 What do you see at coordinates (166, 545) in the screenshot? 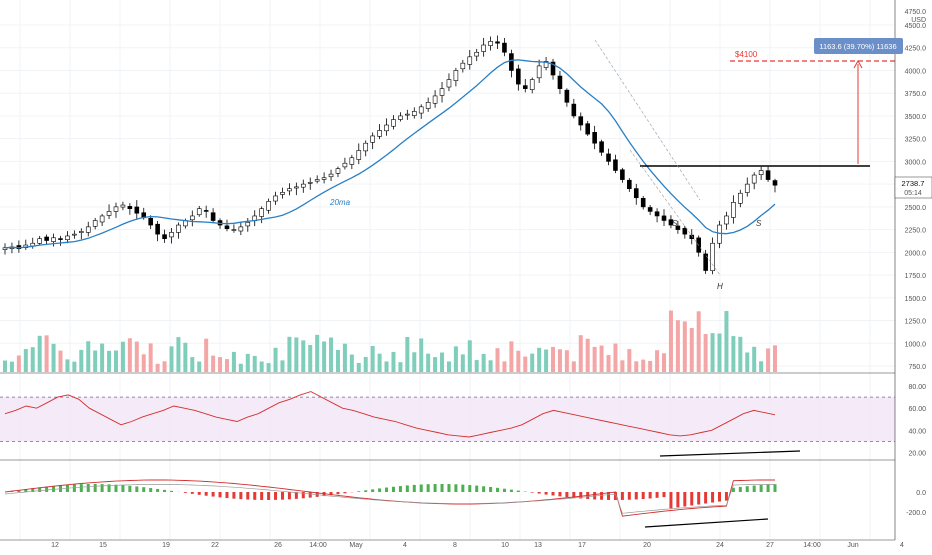
I see `time-tick-label: 19` at bounding box center [166, 545].